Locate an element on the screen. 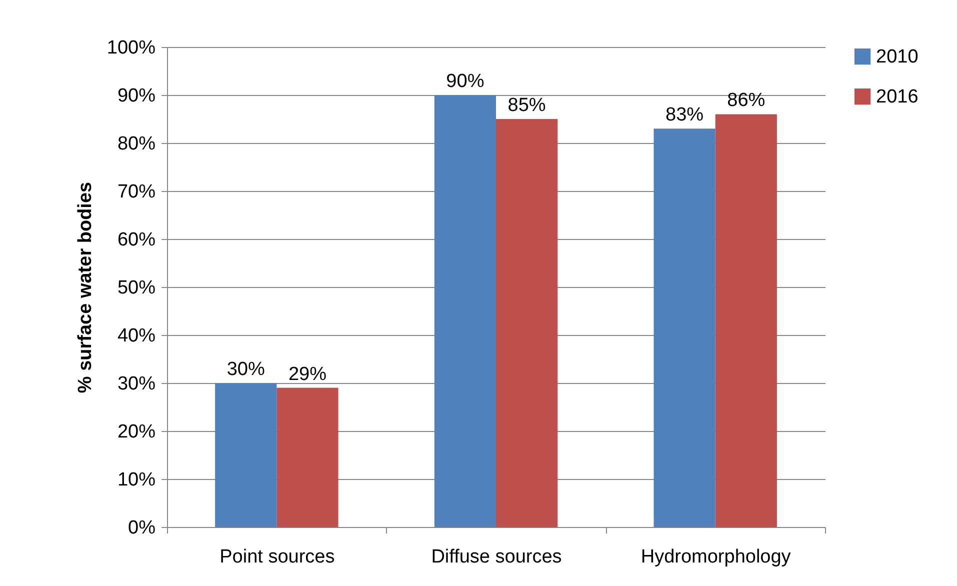  y-axis-title: % surface water bodies is located at coordinates (85, 288).